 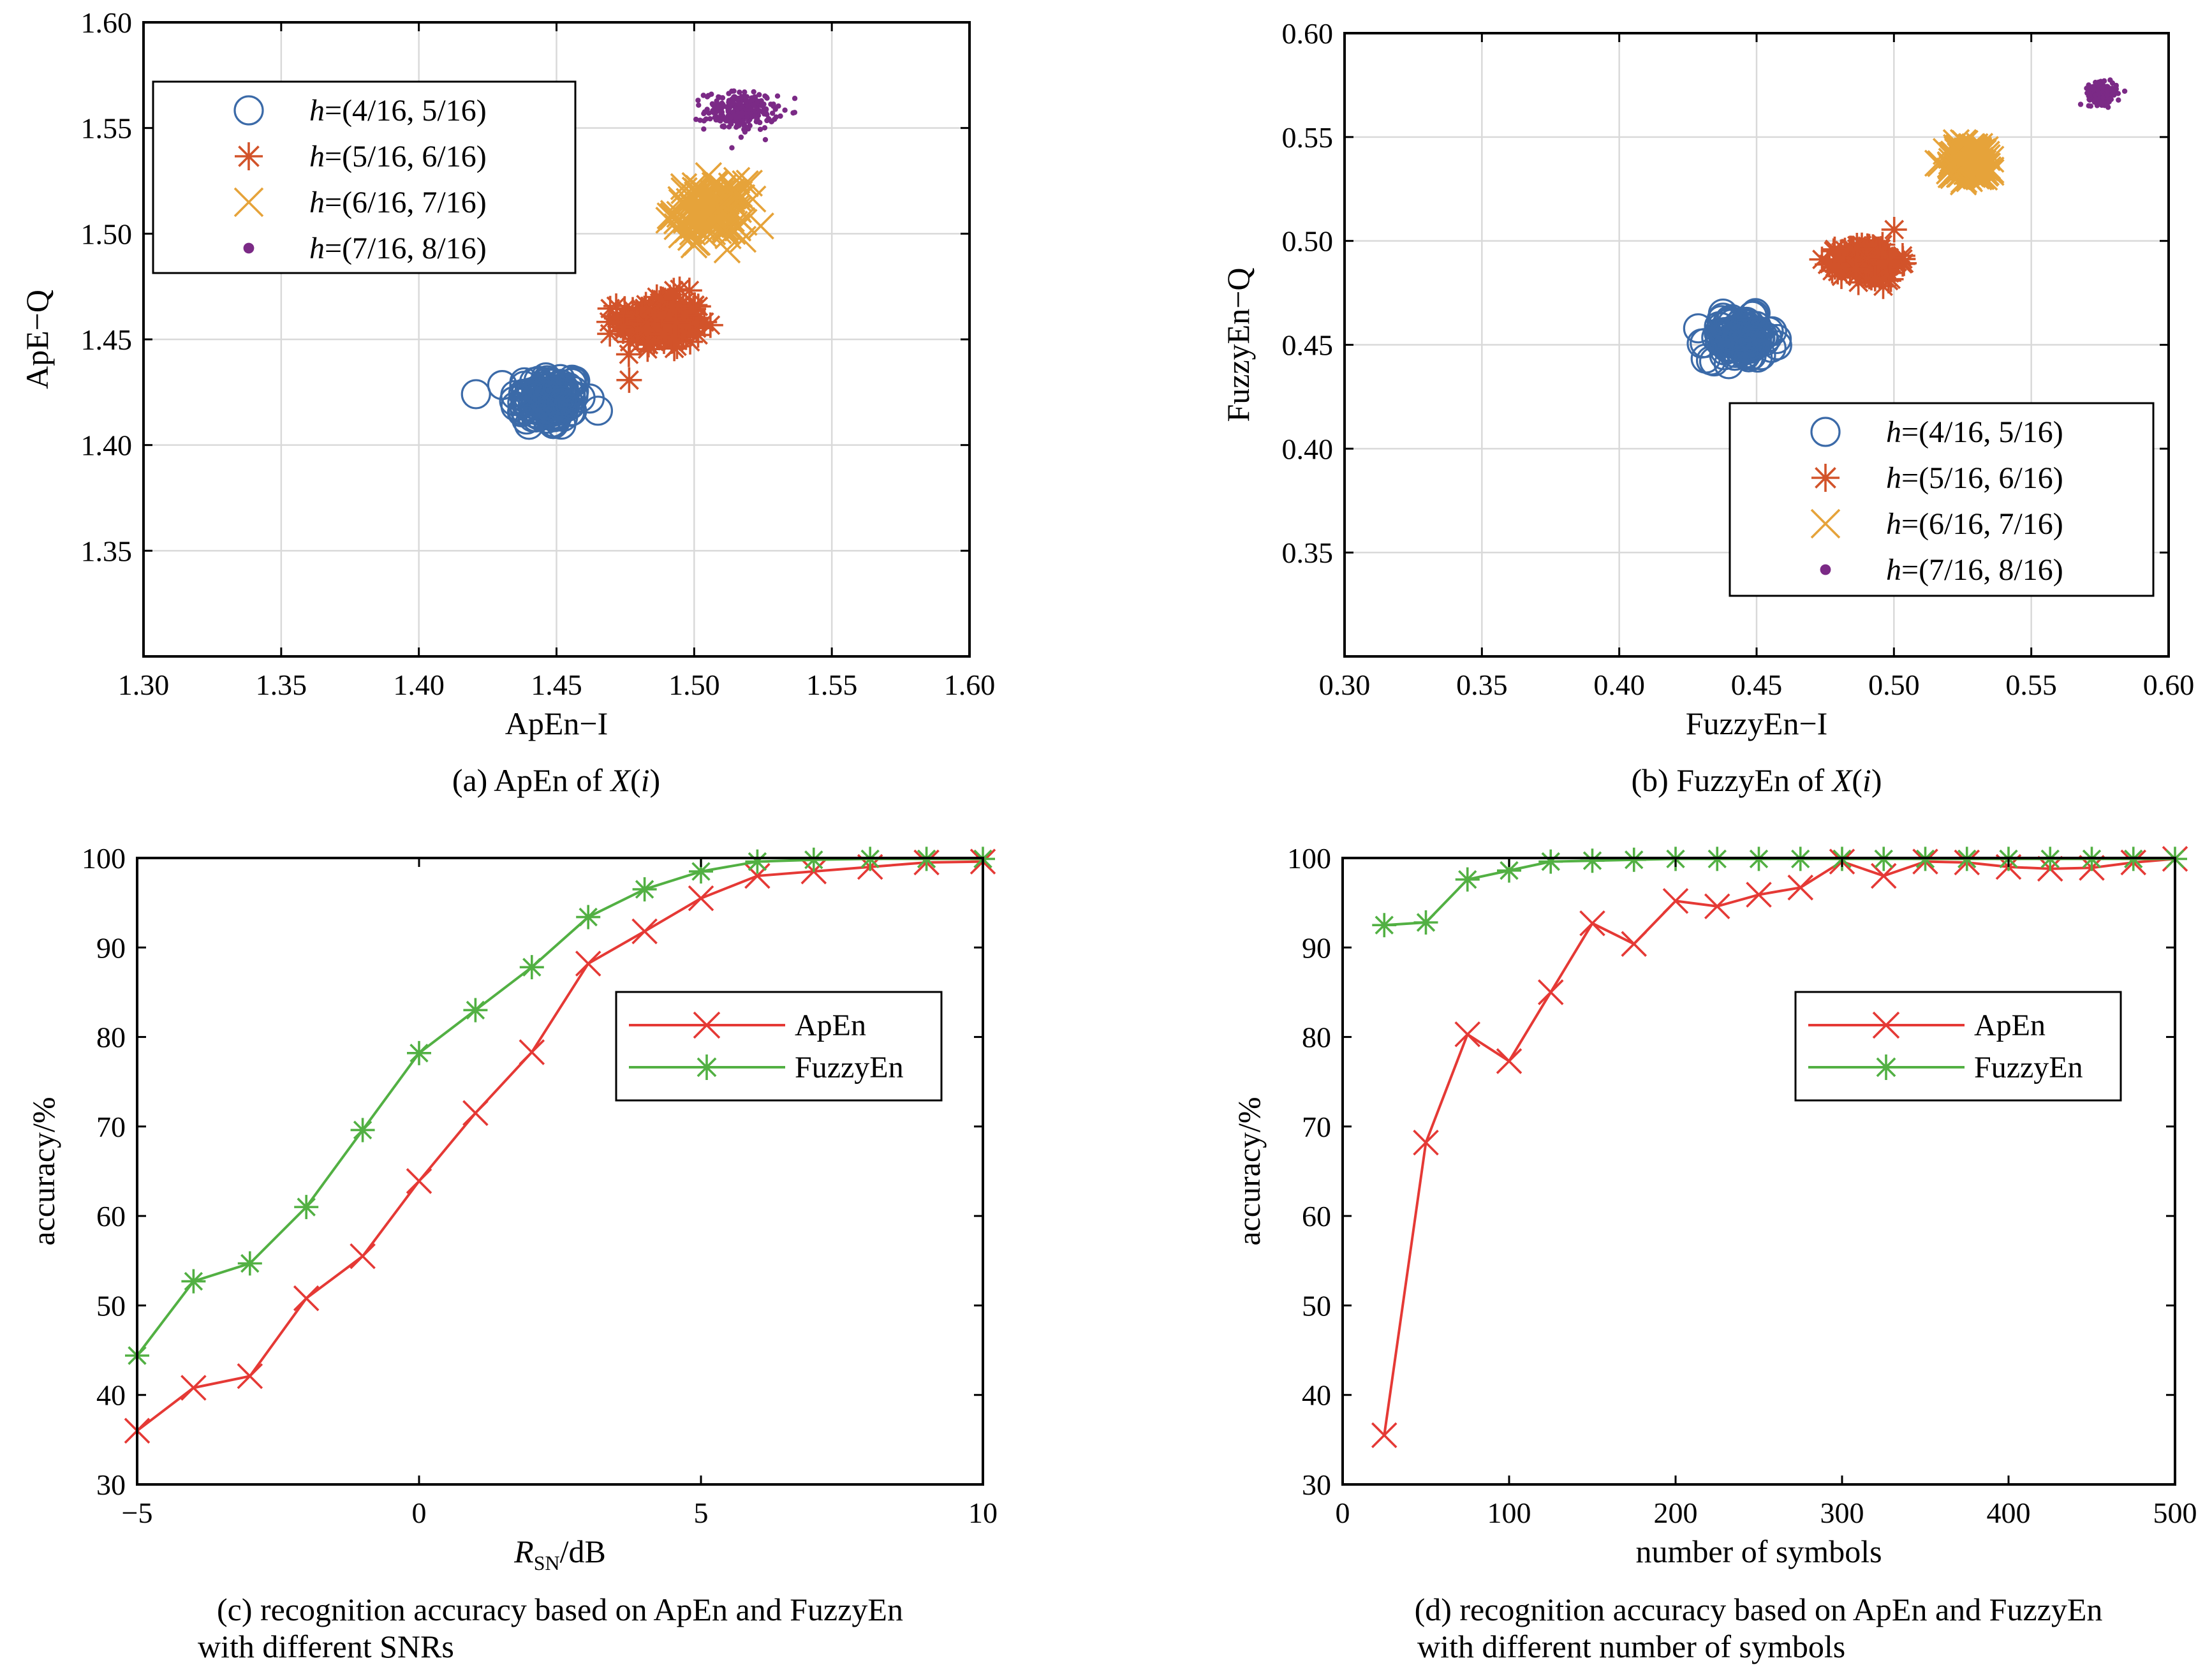 What do you see at coordinates (1509, 1513) in the screenshot?
I see `x-tick-label: 100` at bounding box center [1509, 1513].